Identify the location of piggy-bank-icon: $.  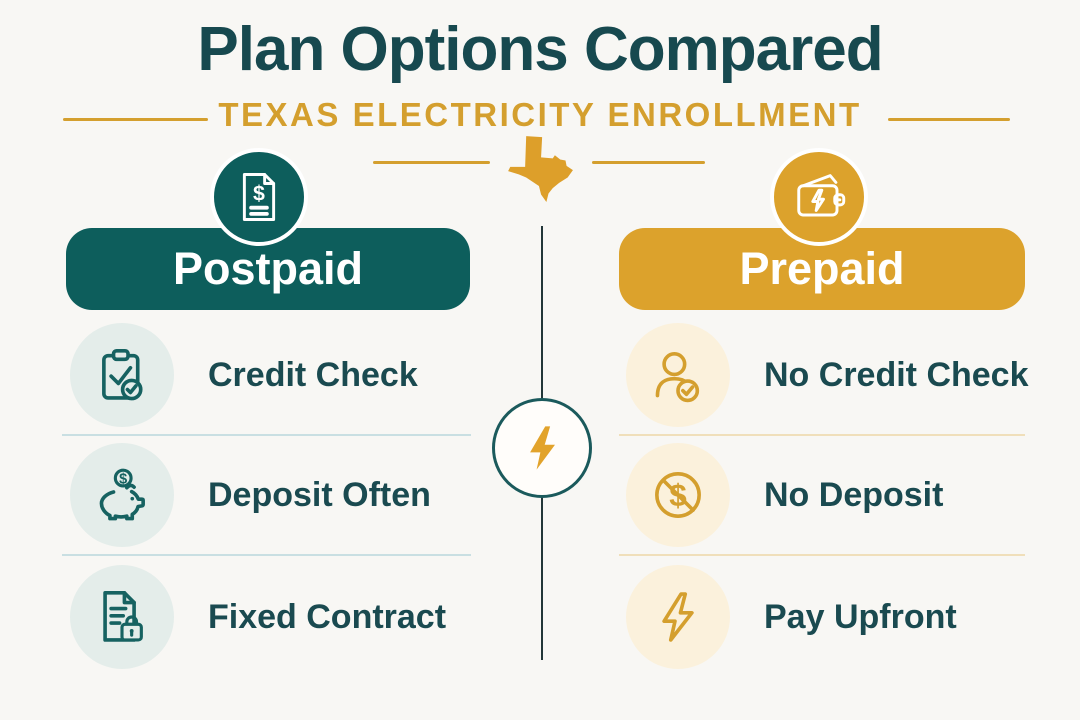
(122, 494).